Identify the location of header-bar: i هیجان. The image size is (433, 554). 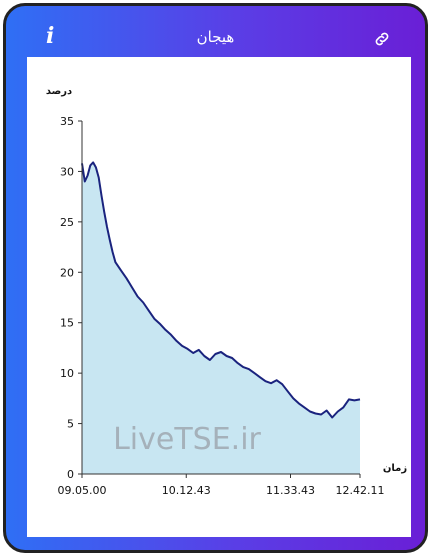
(215, 32).